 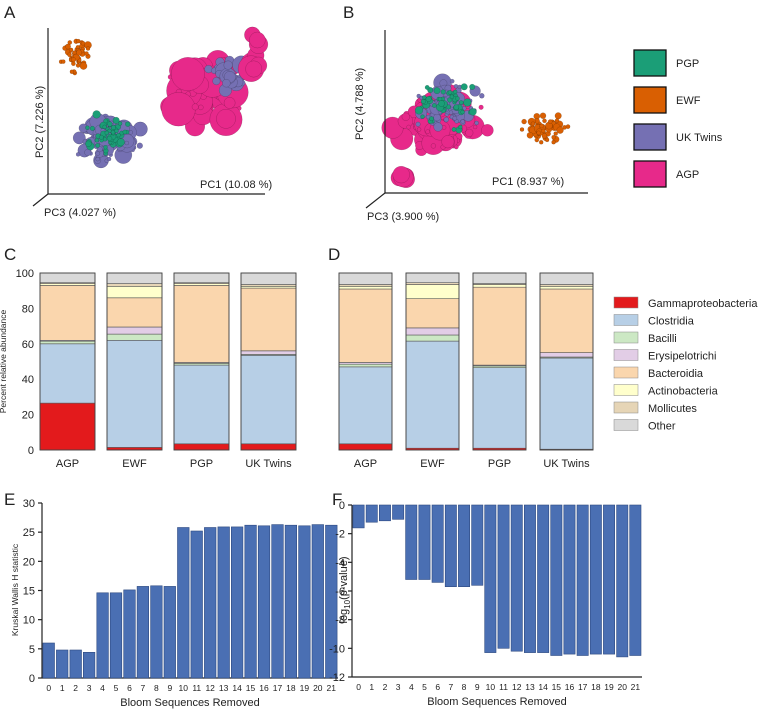 I want to click on taxa-legend-label: Other, so click(x=662, y=427).